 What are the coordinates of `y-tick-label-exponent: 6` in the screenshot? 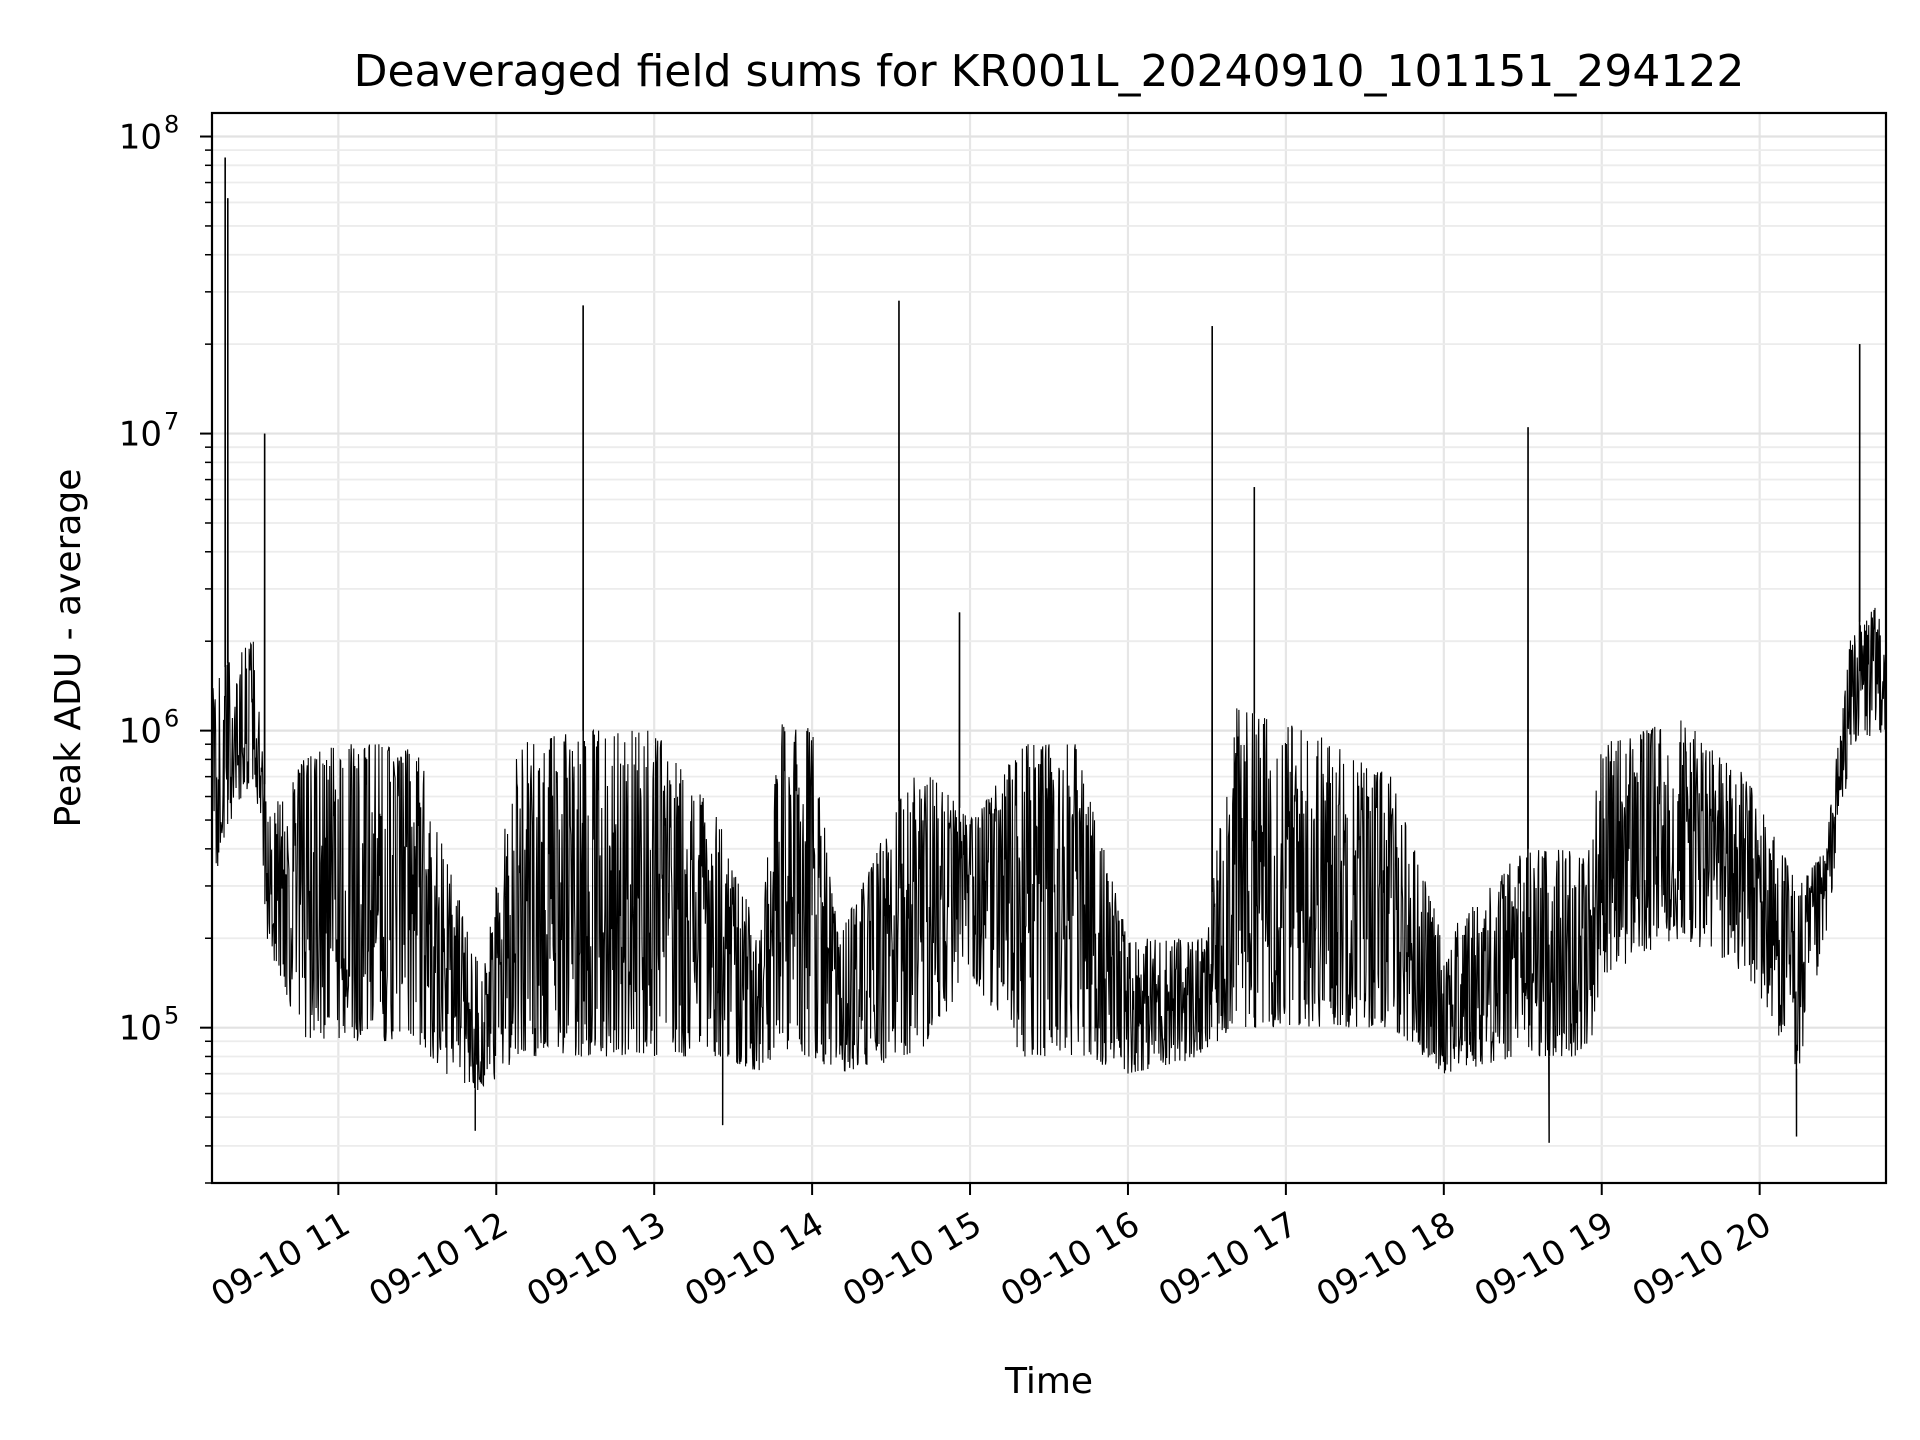 It's located at (171, 719).